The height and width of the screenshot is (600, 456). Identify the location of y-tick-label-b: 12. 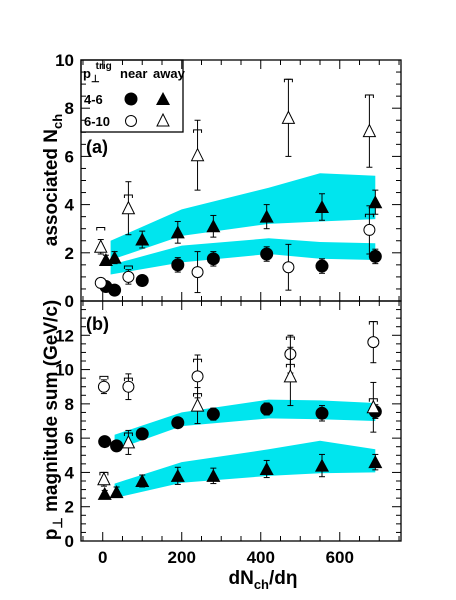
(64, 335).